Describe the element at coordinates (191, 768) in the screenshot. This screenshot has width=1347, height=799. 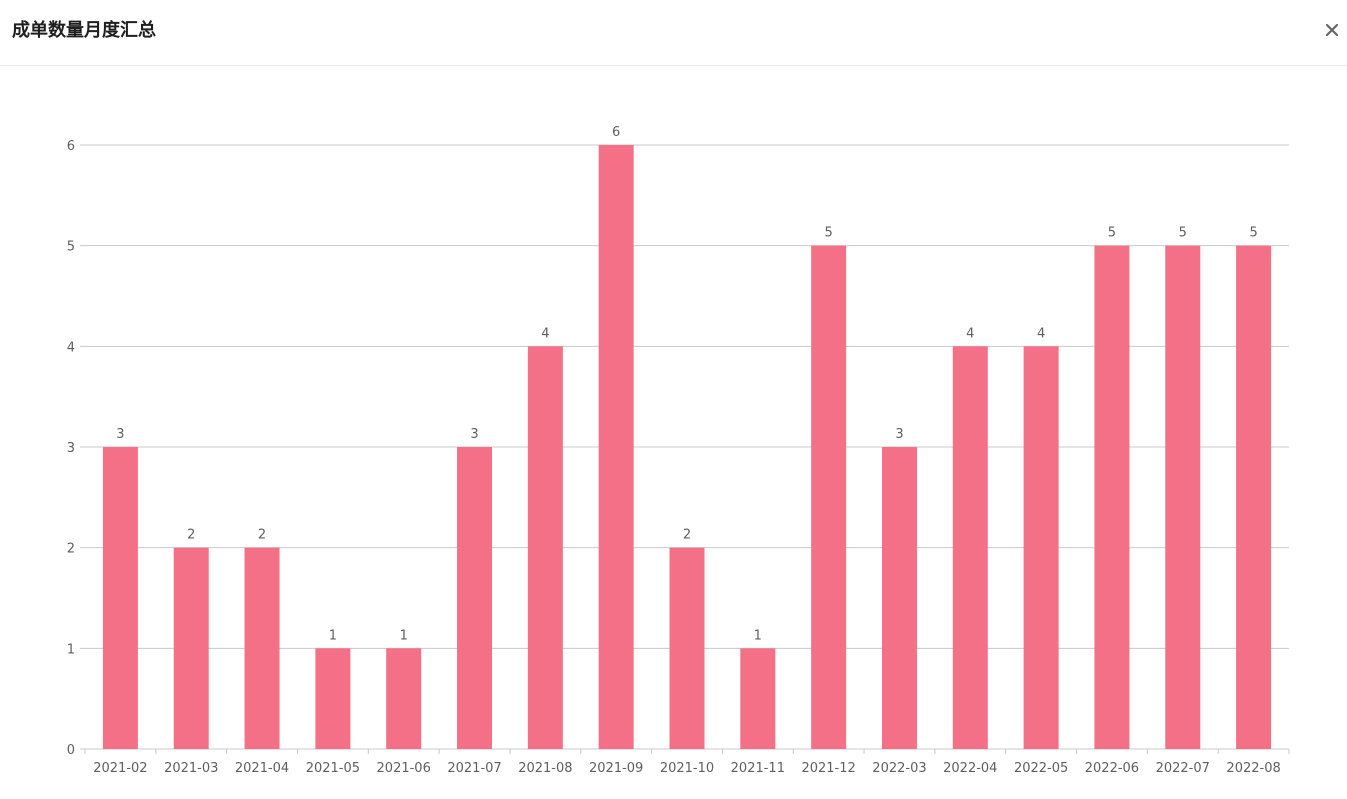
I see `x-tick-label: 2021-03` at that location.